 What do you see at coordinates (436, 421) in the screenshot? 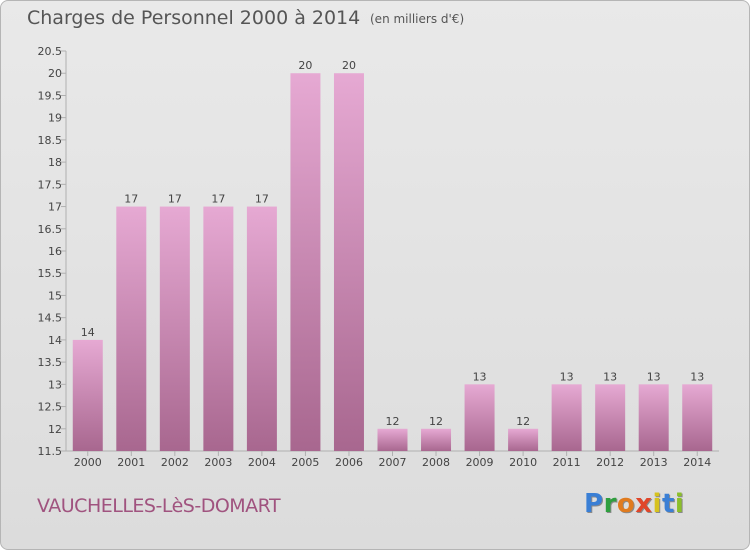
I see `data-label-2008: 12` at bounding box center [436, 421].